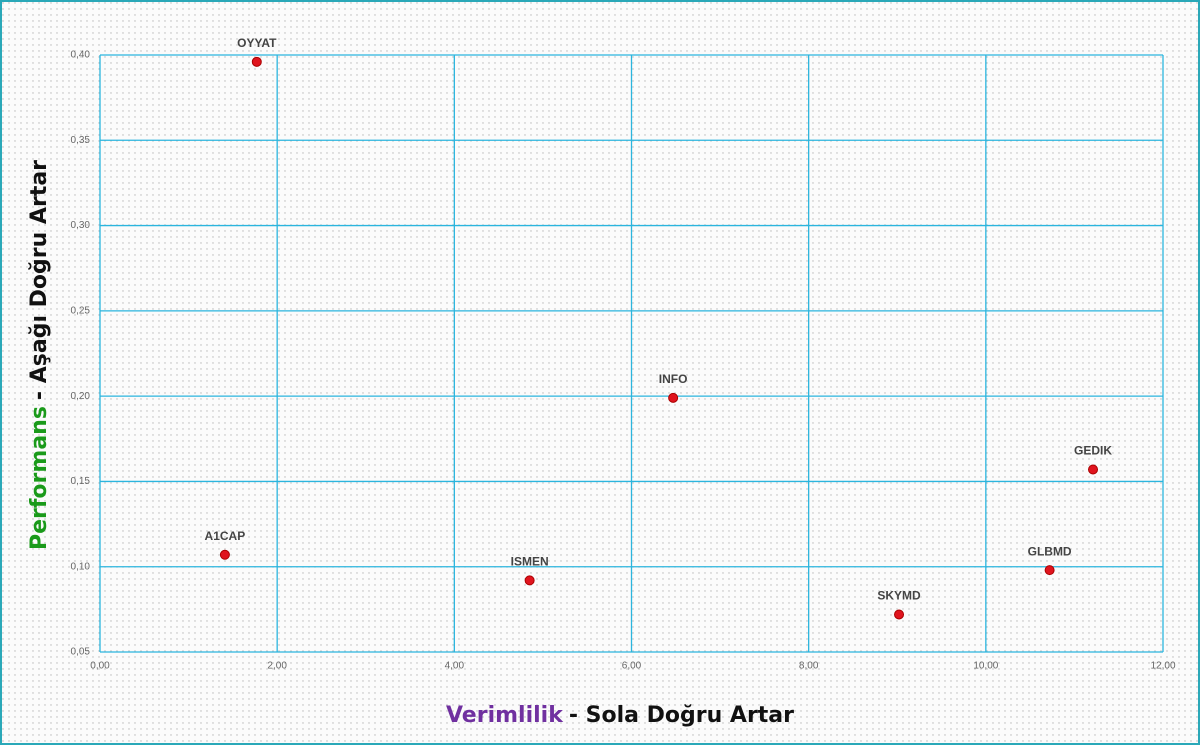 The image size is (1200, 745). I want to click on y-tick-label: 0,15, so click(81, 481).